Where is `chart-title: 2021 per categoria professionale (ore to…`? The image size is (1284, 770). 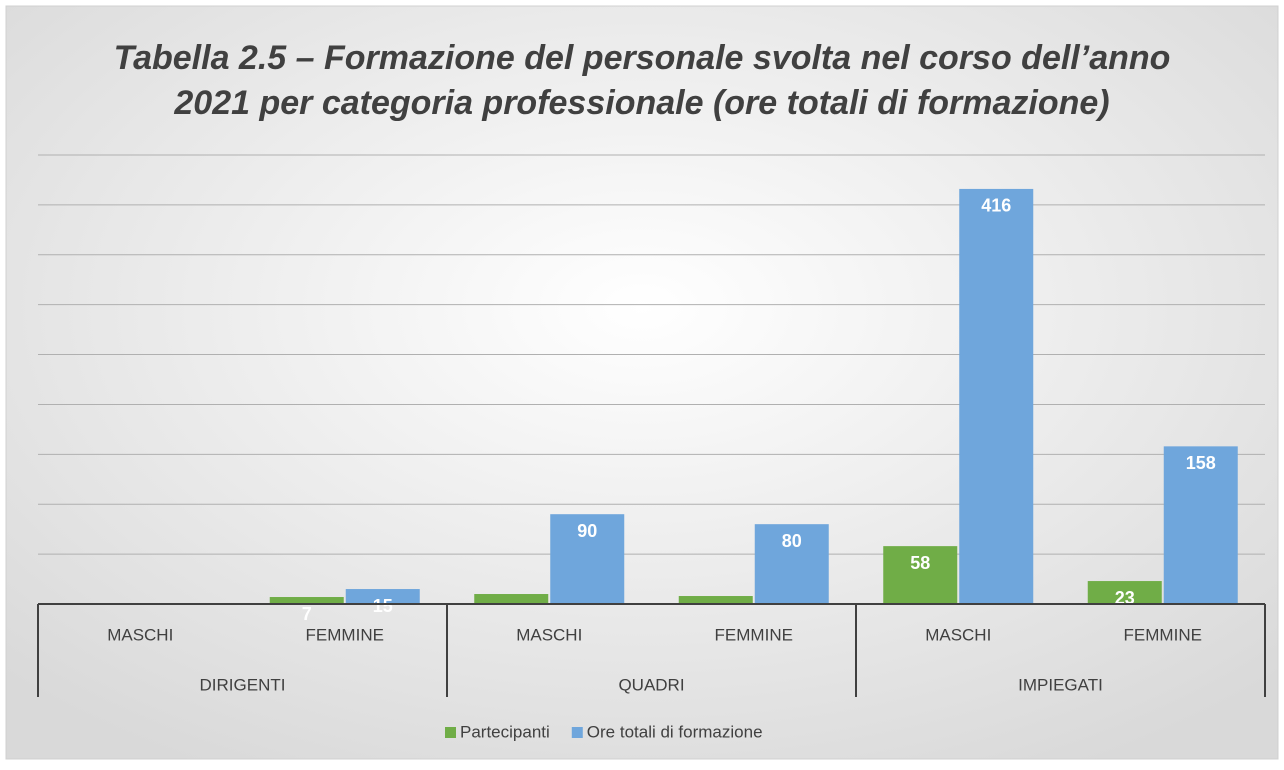 chart-title: 2021 per categoria professionale (ore to… is located at coordinates (641, 103).